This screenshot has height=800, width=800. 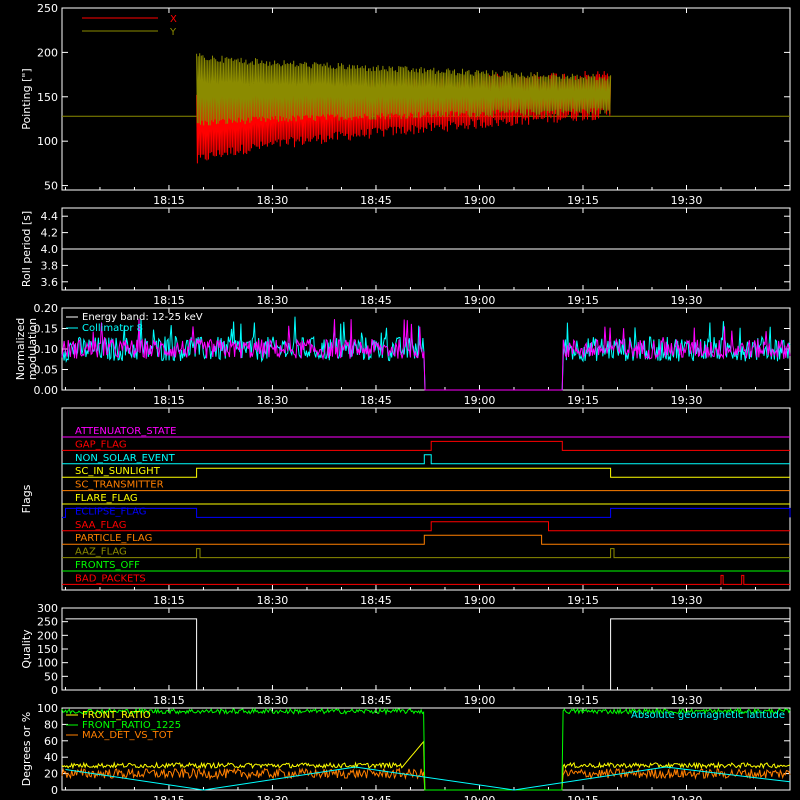 What do you see at coordinates (112, 328) in the screenshot?
I see `modulation-legend-label: Collimator 8` at bounding box center [112, 328].